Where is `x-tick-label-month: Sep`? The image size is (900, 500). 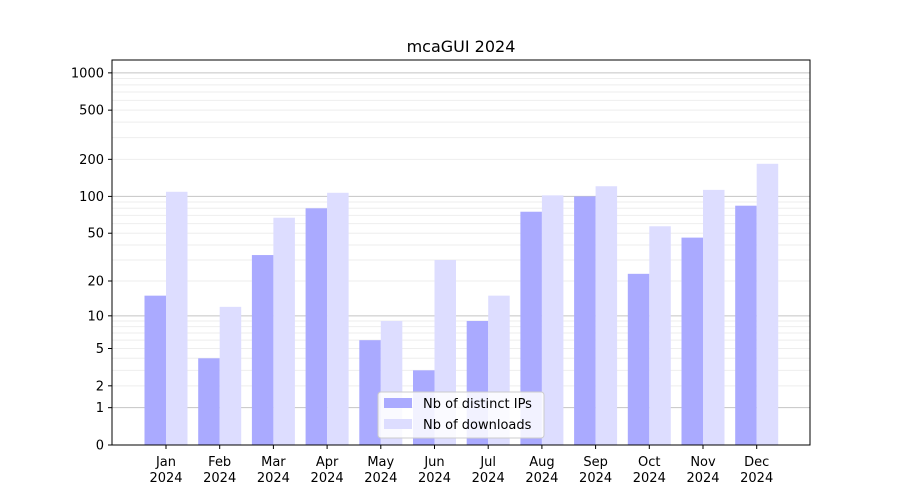
x-tick-label-month: Sep is located at coordinates (595, 462).